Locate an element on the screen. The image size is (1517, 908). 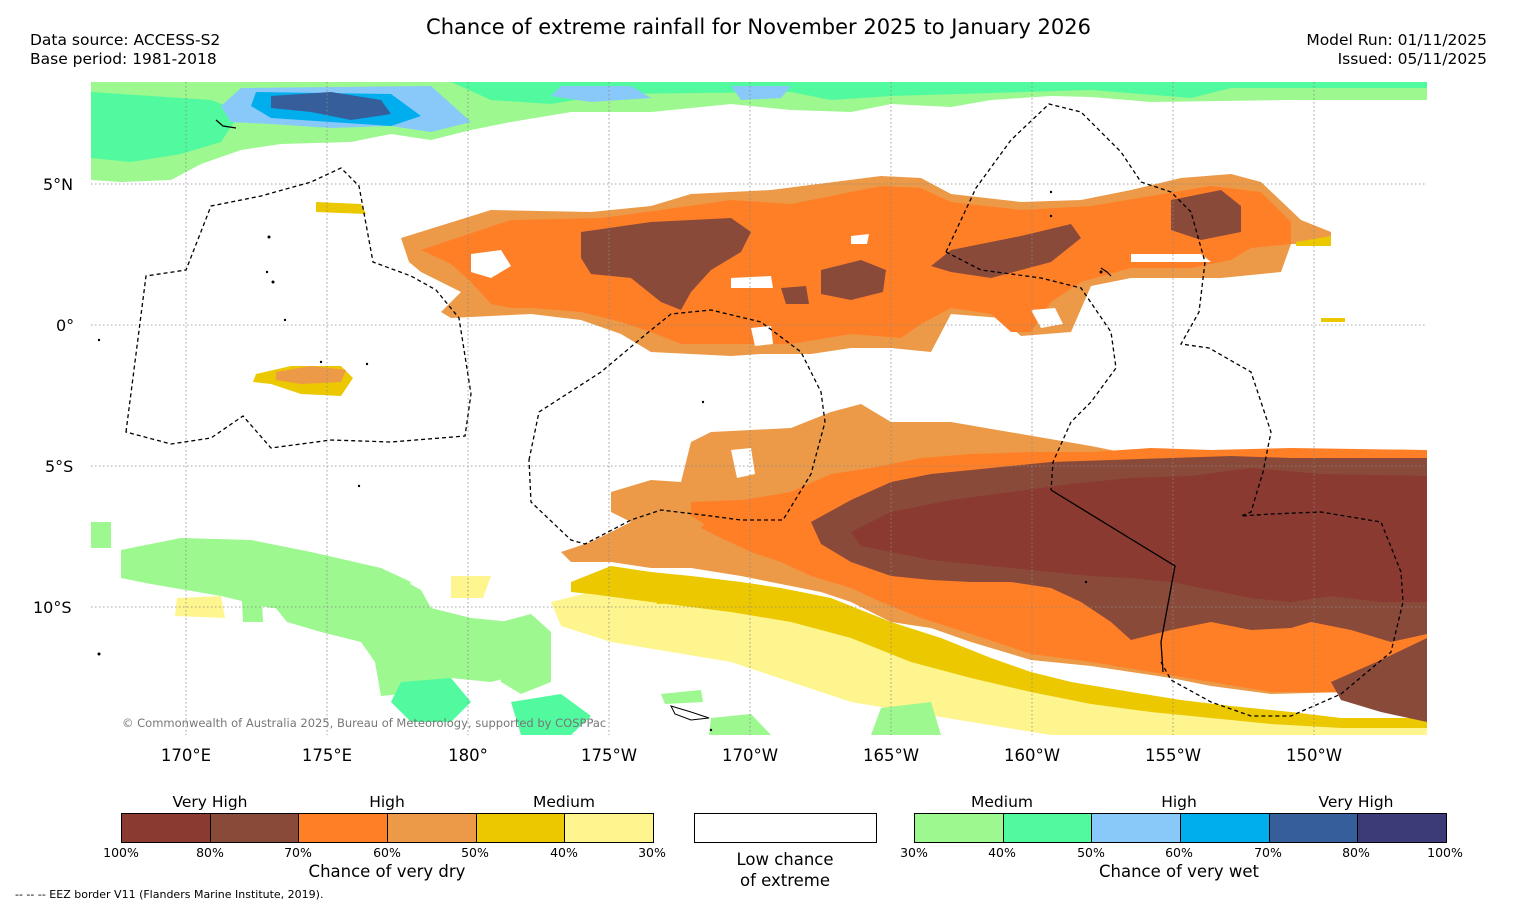
eez-kiribati-gilbert is located at coordinates (298, 308).